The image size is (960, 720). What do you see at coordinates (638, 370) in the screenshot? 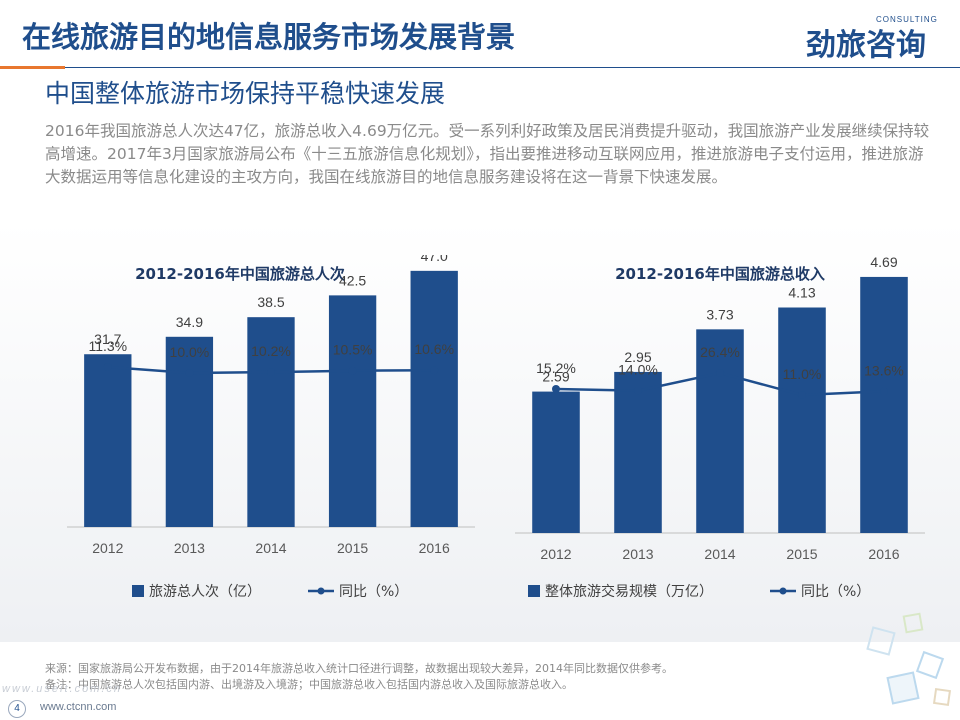
I see `growth-value-label: 14.0%` at bounding box center [638, 370].